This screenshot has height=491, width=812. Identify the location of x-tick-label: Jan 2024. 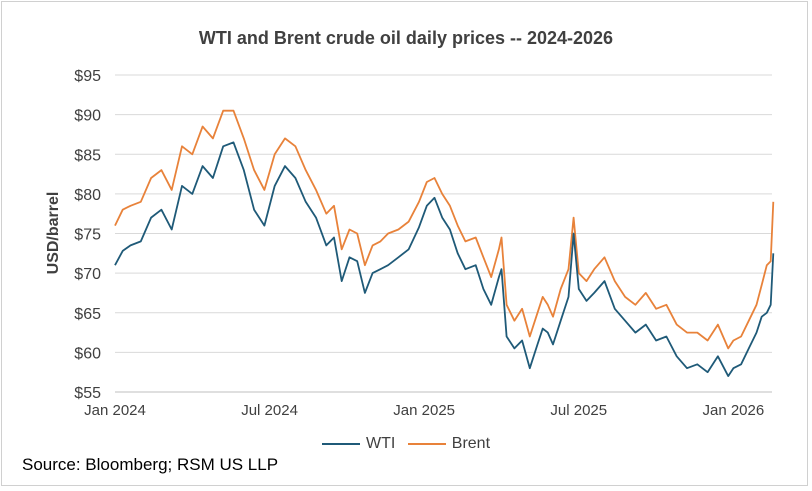
(115, 410).